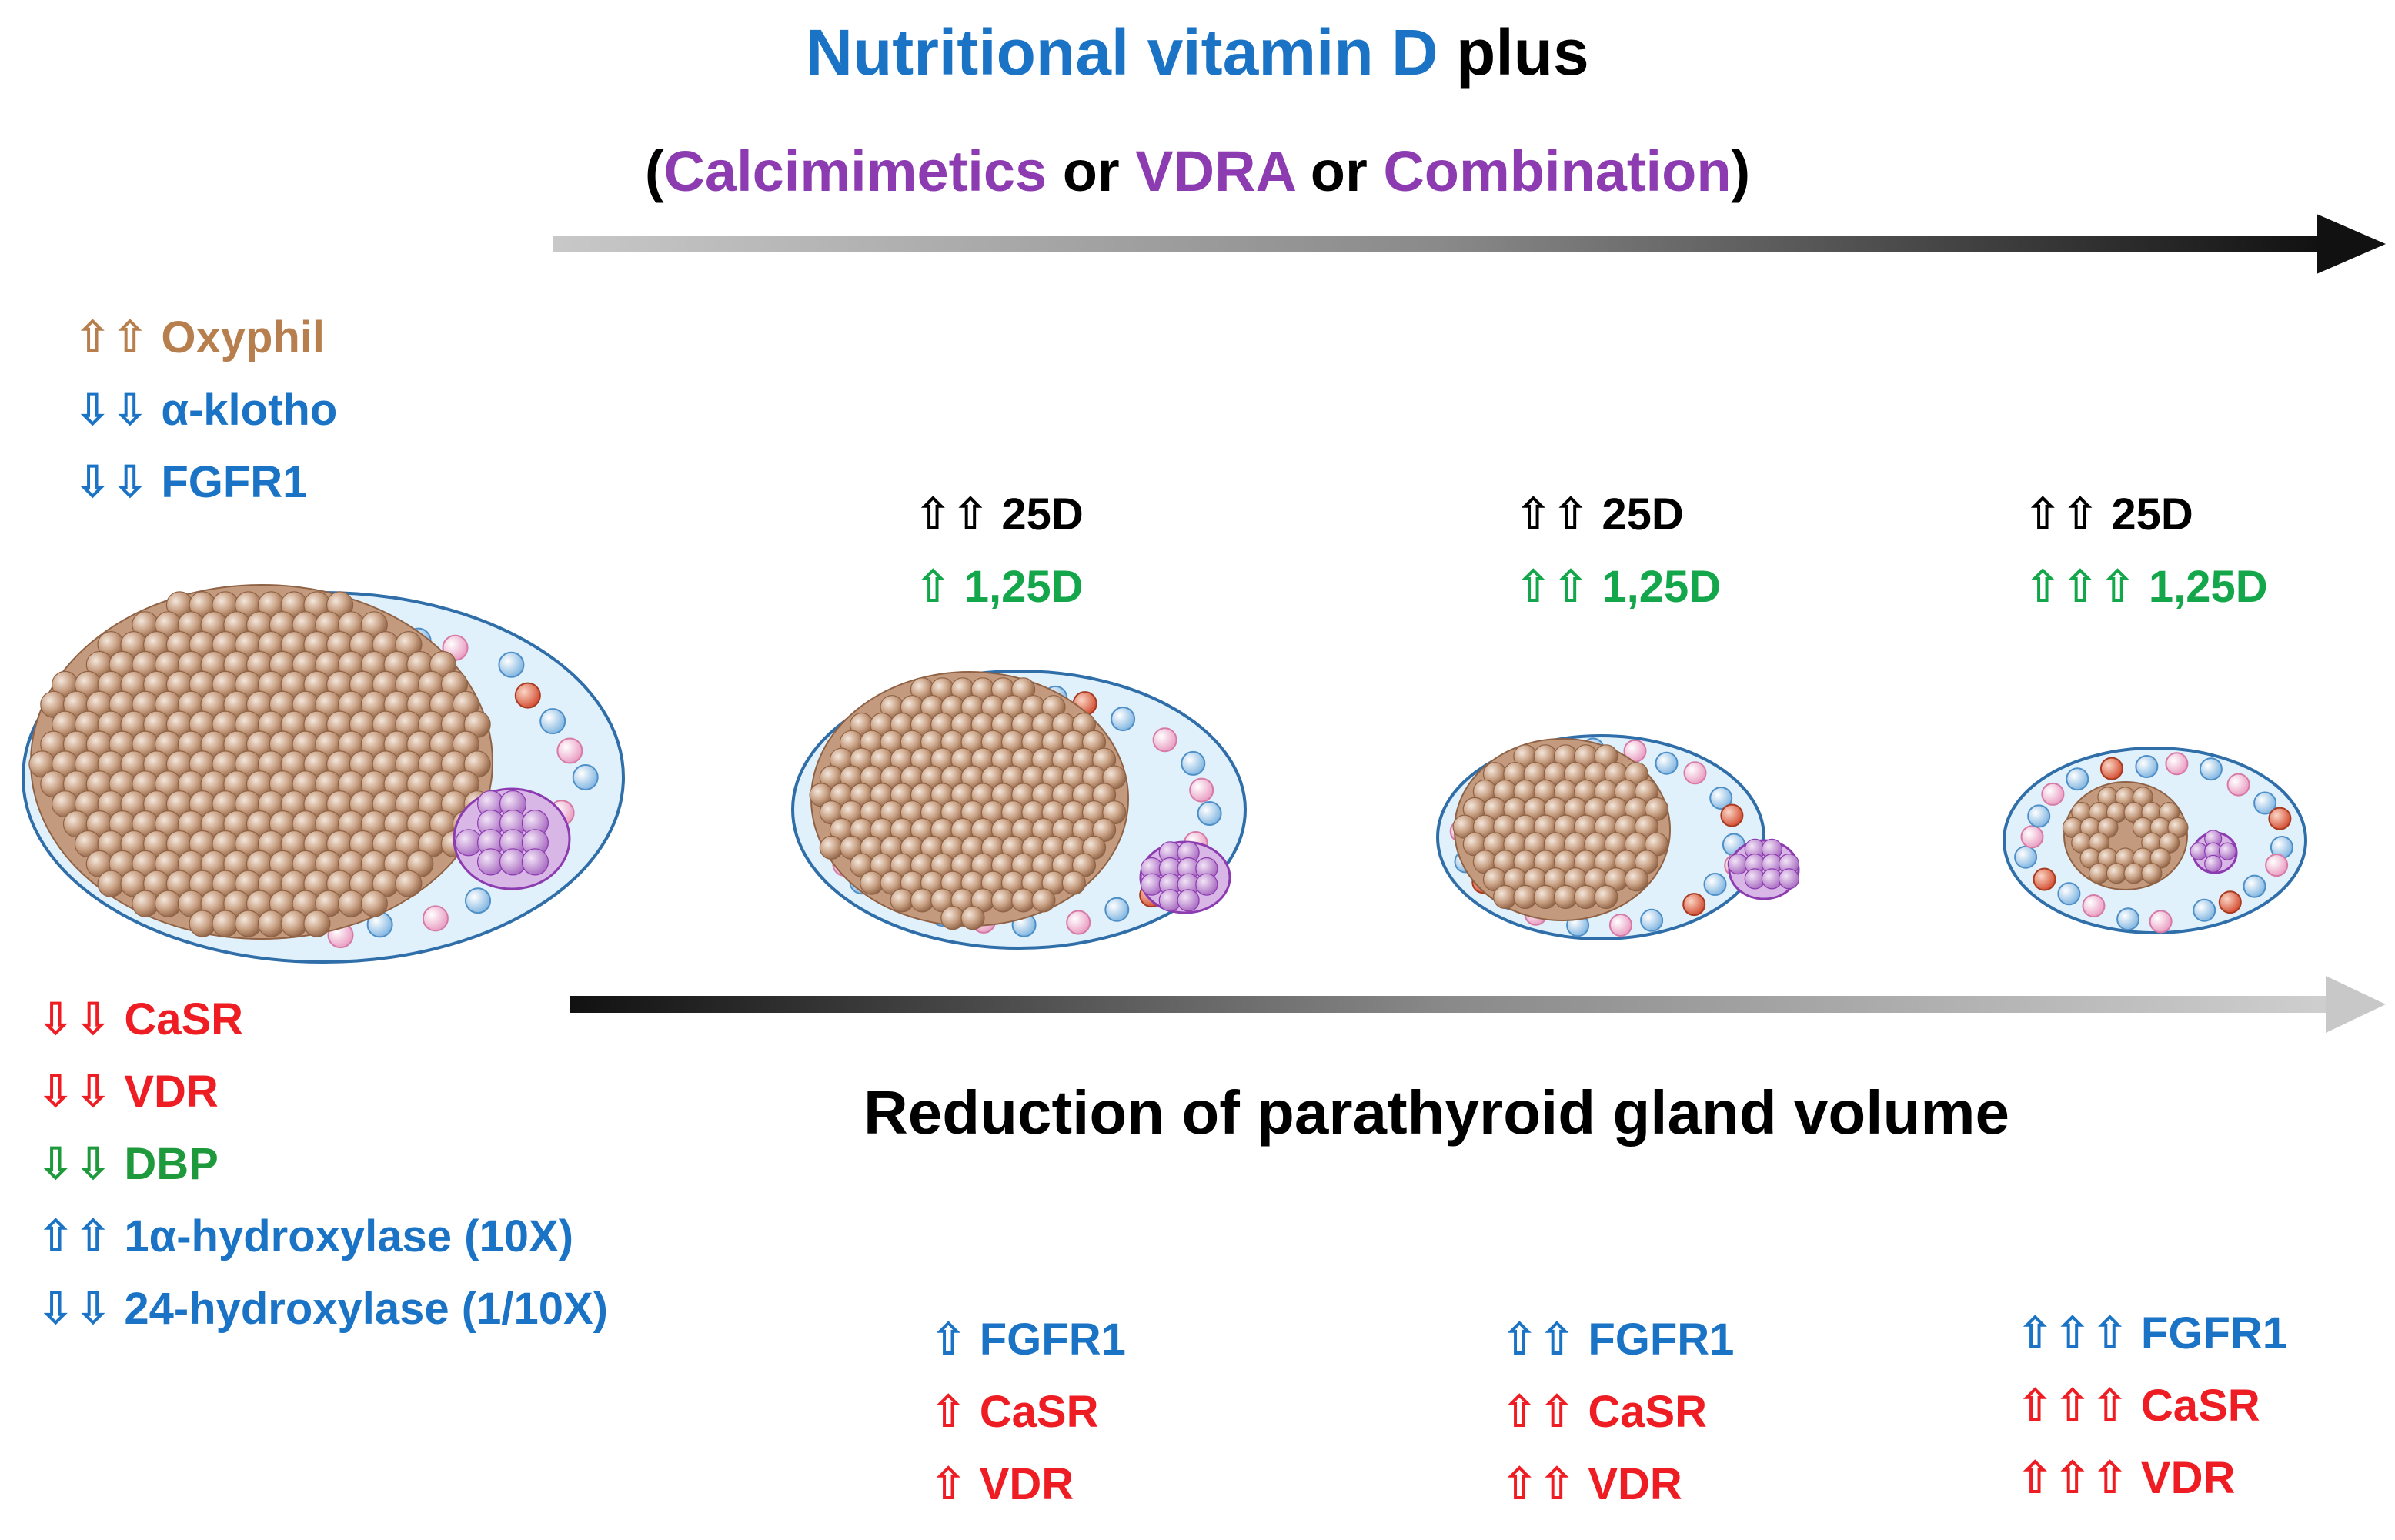  I want to click on stage-2-casr: ⇧⇧ CaSR, so click(1617, 1426).